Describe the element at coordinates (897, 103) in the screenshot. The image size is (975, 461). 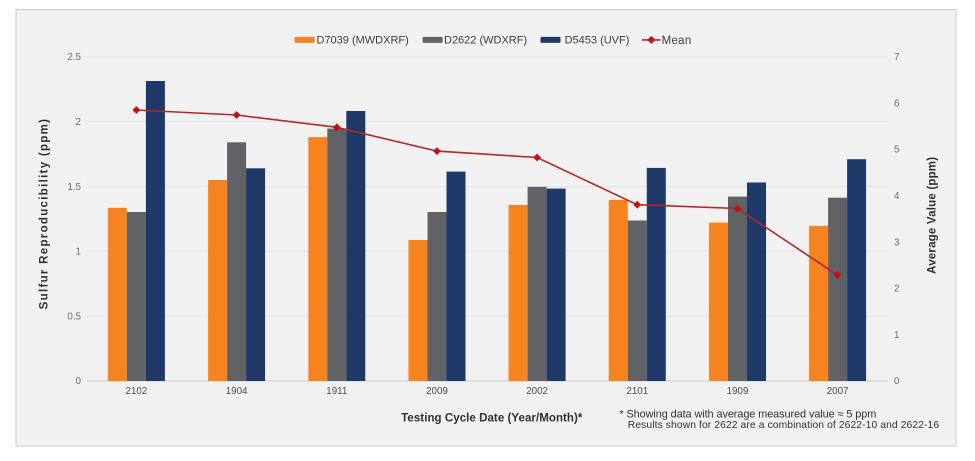
I see `svg-text: 6` at that location.